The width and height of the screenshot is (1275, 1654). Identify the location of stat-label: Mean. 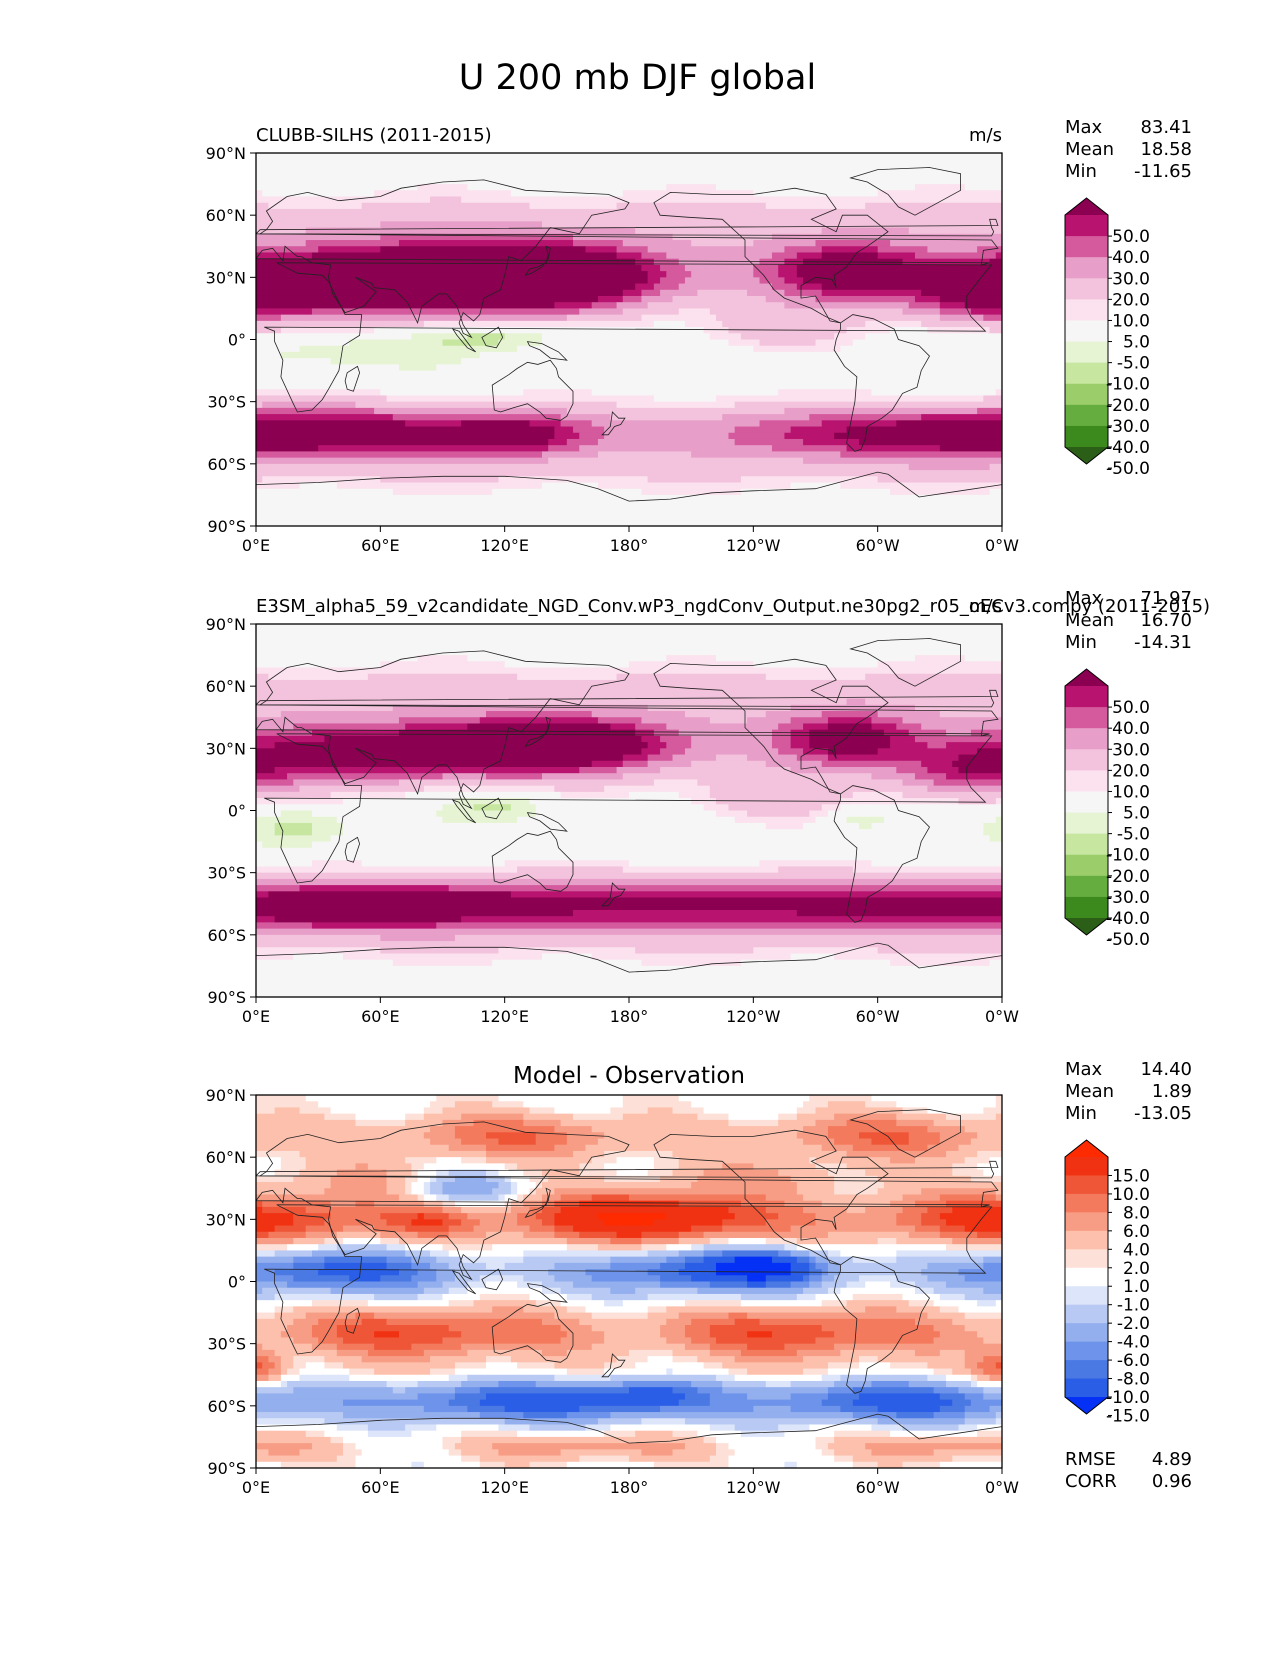
(1089, 149).